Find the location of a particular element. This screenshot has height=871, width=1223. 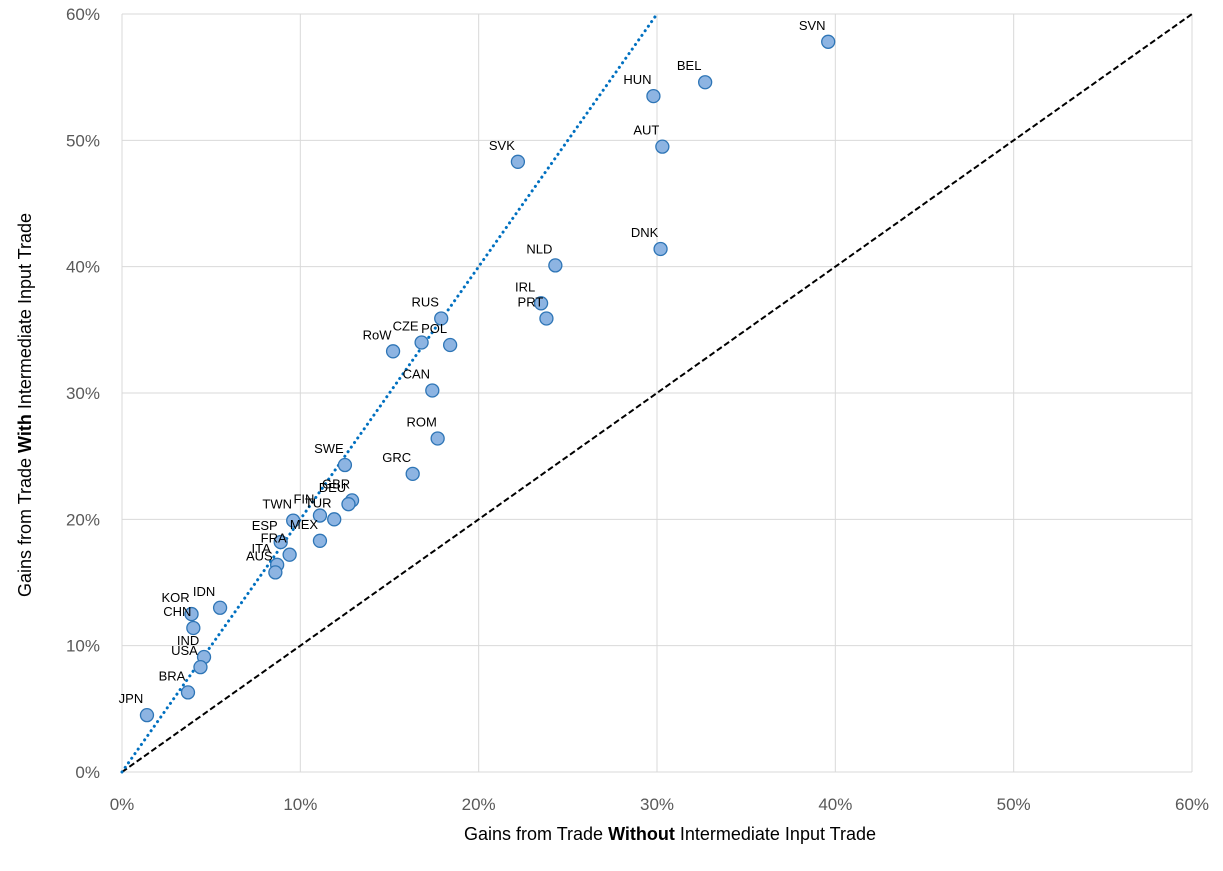

x-tick-label: 10% is located at coordinates (300, 804).